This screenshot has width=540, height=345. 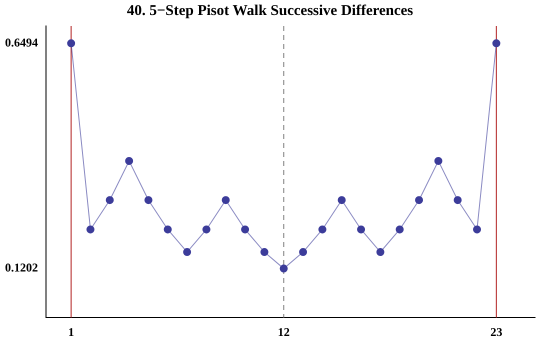 I want to click on x-tick-label: 12, so click(x=284, y=331).